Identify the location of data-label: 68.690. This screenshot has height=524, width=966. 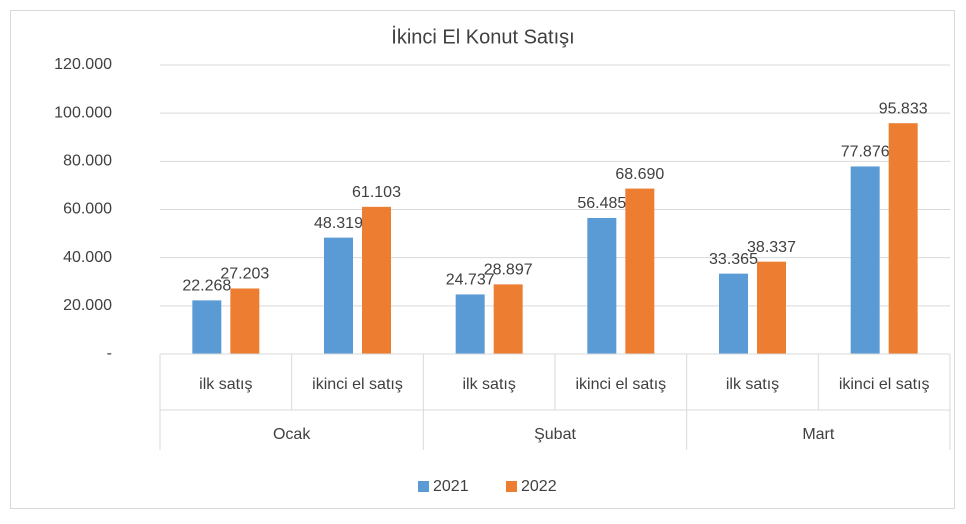
(639, 174).